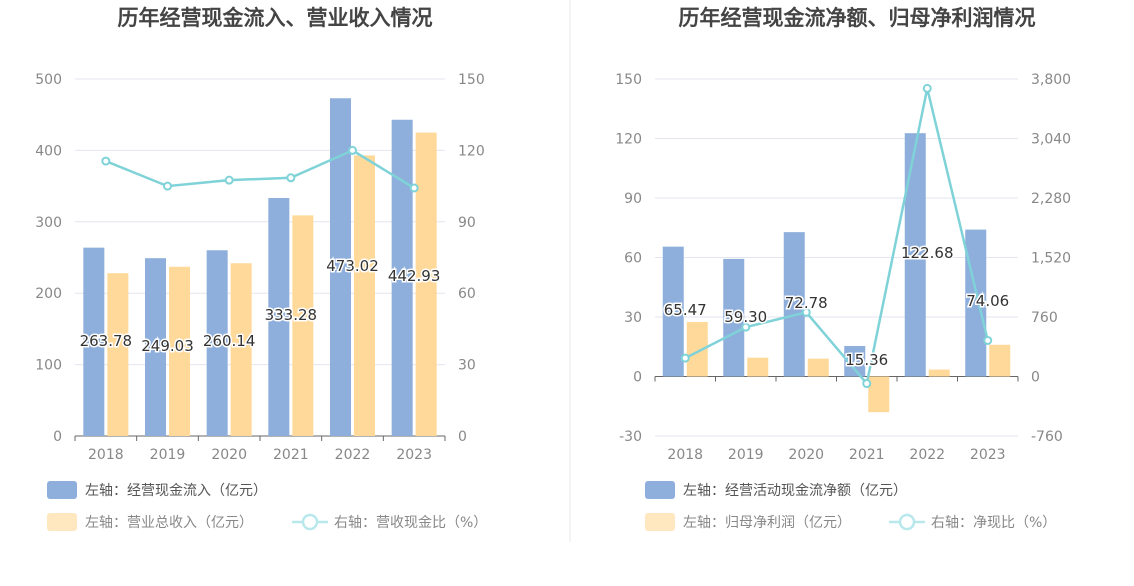  What do you see at coordinates (467, 366) in the screenshot?
I see `right-axis-tick: 30` at bounding box center [467, 366].